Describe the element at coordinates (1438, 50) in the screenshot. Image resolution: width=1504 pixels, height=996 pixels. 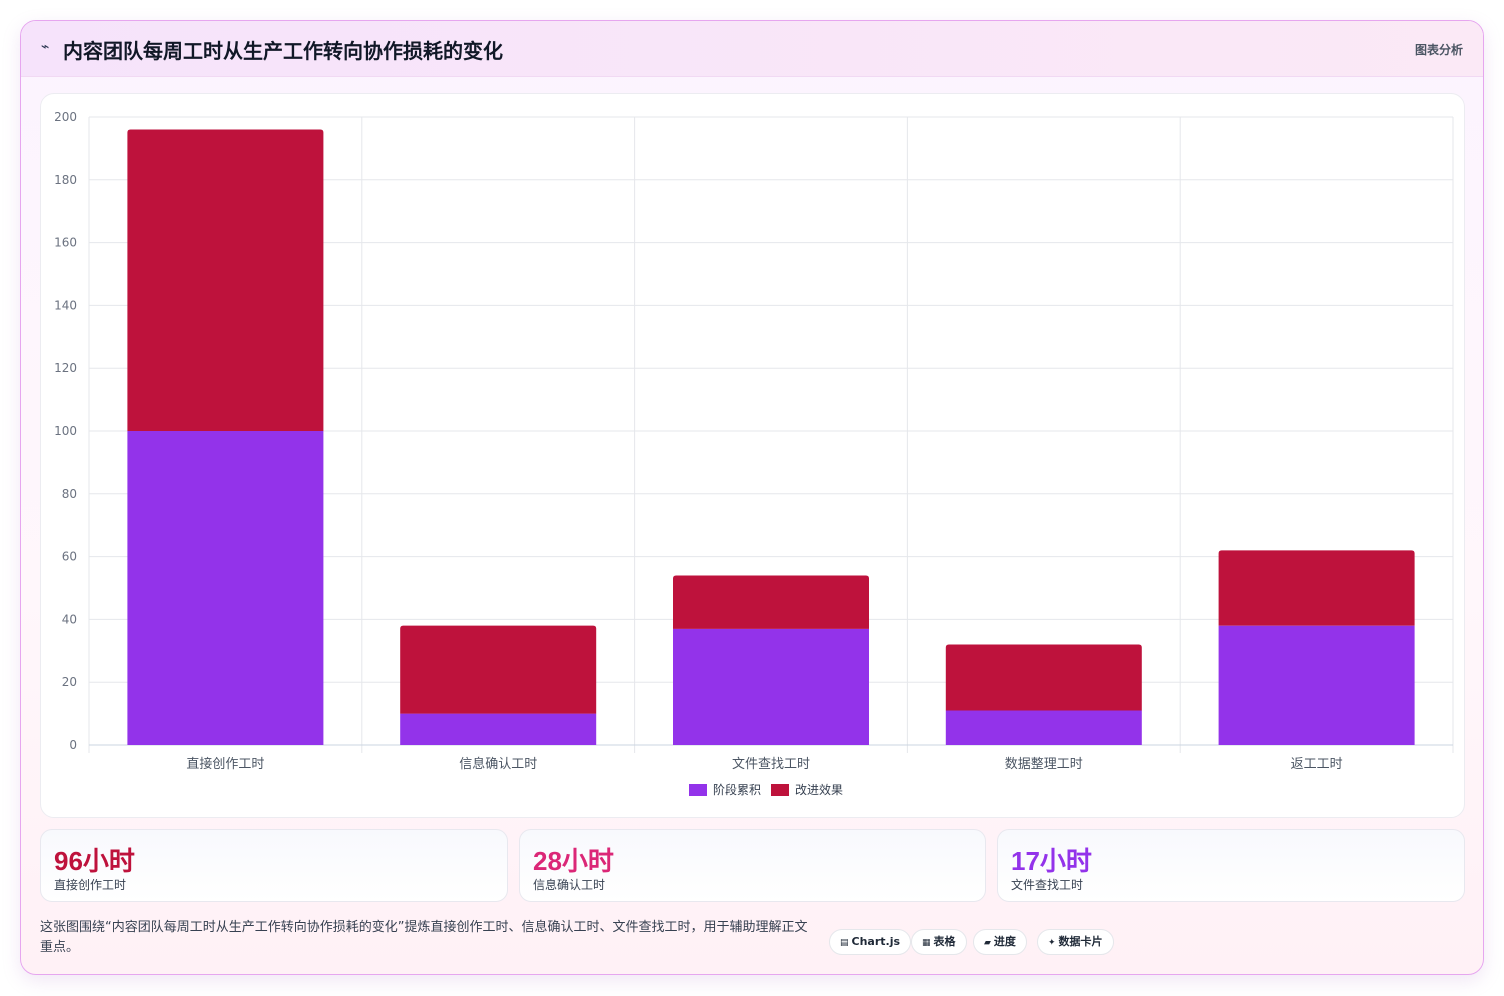
I see `chart-analysis-button: 图表分析` at that location.